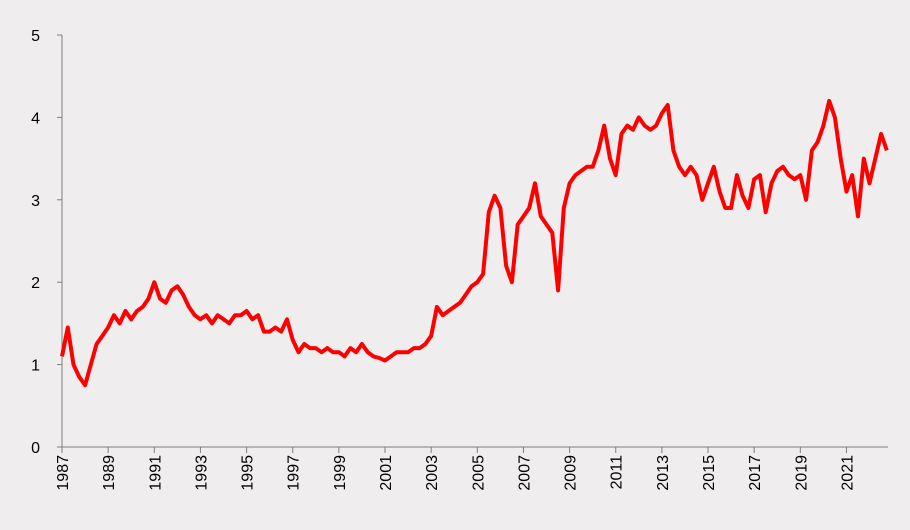 The width and height of the screenshot is (910, 530). What do you see at coordinates (109, 473) in the screenshot?
I see `x-tick-label: 1989` at bounding box center [109, 473].